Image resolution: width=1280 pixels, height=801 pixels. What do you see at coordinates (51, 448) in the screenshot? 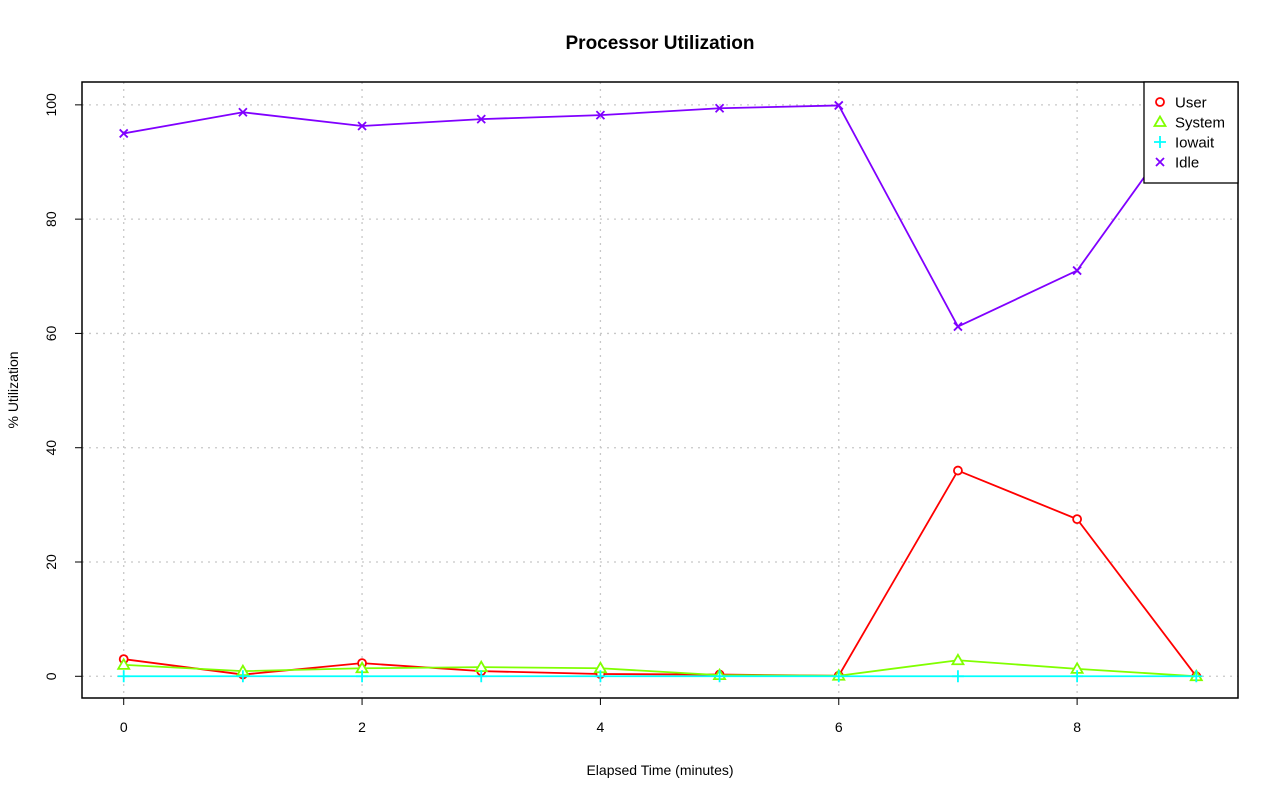
I see `y-tick-label: 40` at bounding box center [51, 448].